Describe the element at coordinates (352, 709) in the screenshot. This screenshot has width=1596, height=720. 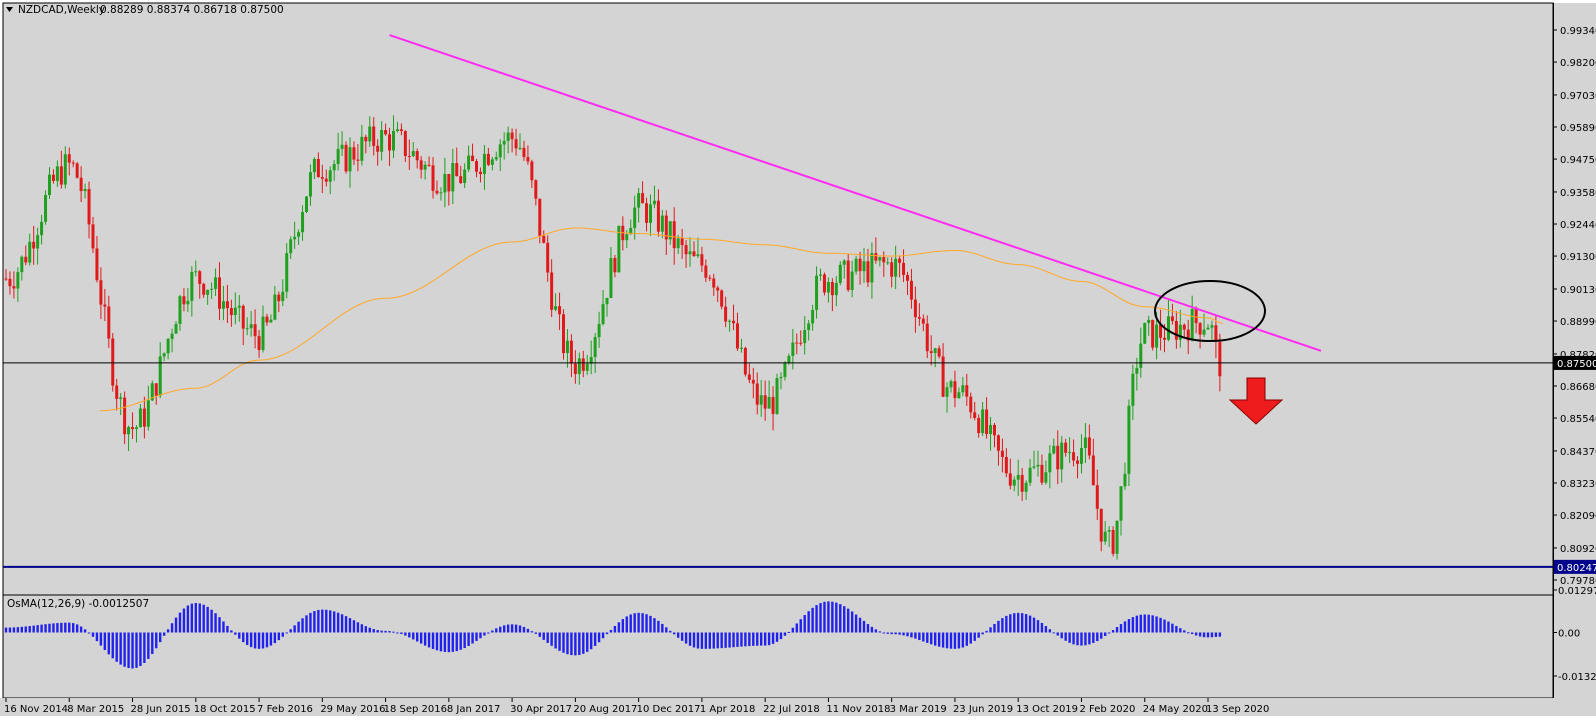
I see `date-tick-label: 29 May 2016` at that location.